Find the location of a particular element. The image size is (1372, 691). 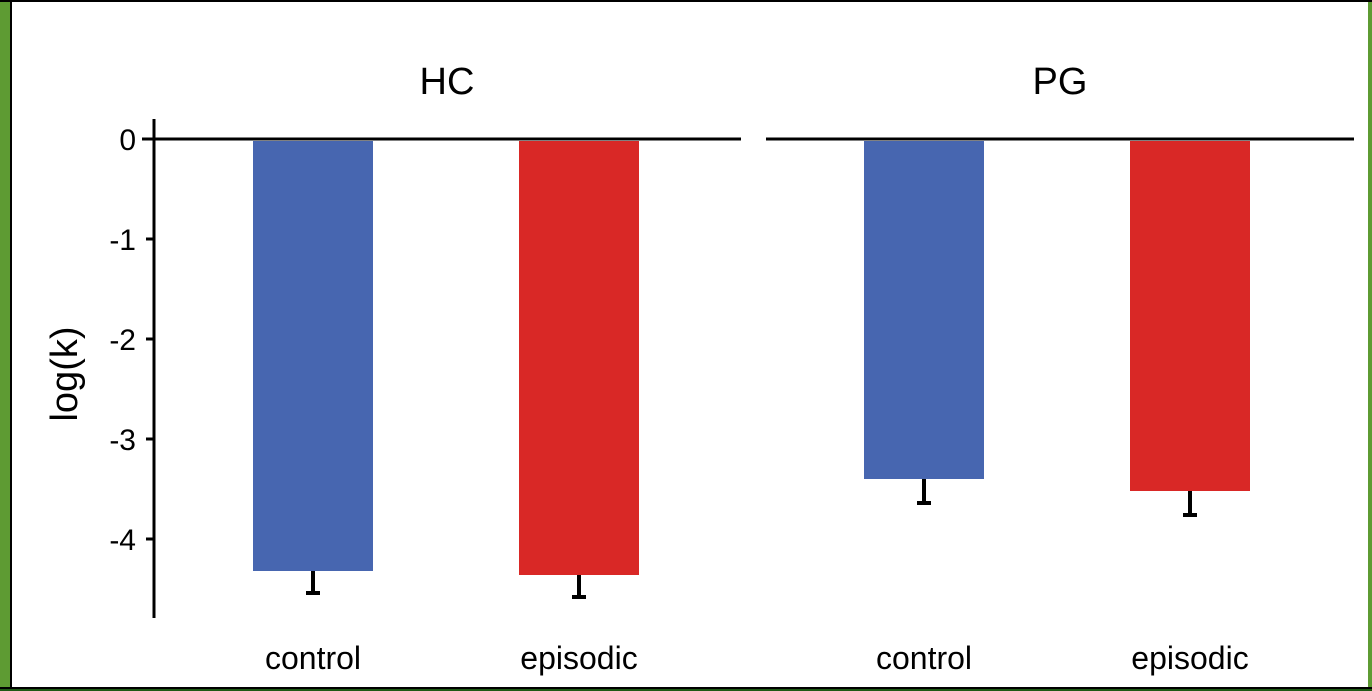

panel-title: HC is located at coordinates (447, 82).